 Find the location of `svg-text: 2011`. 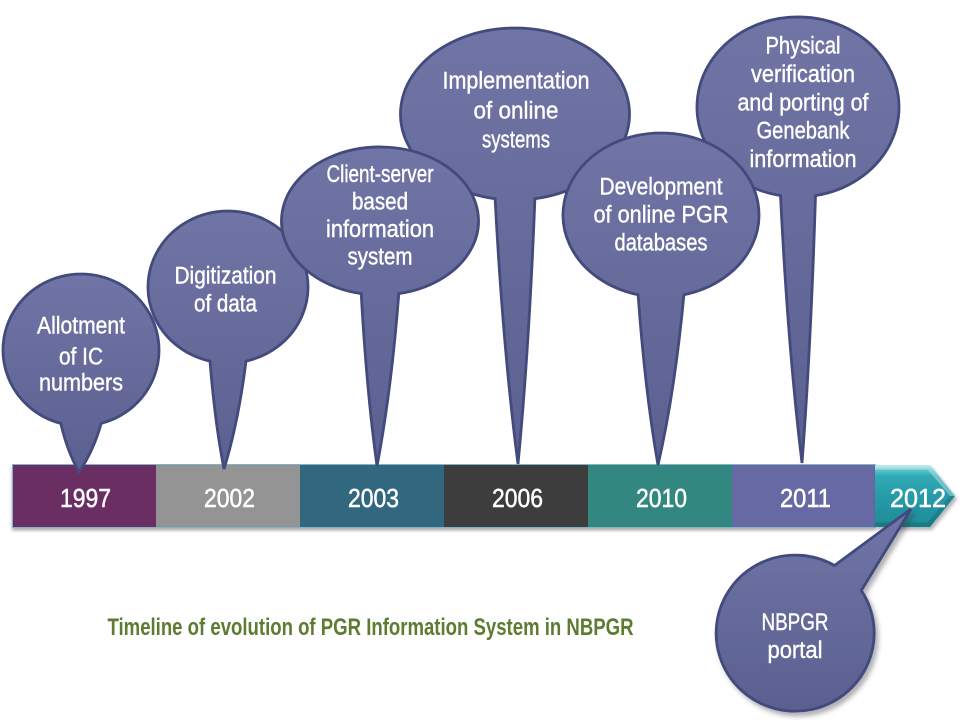

svg-text: 2011 is located at coordinates (805, 498).